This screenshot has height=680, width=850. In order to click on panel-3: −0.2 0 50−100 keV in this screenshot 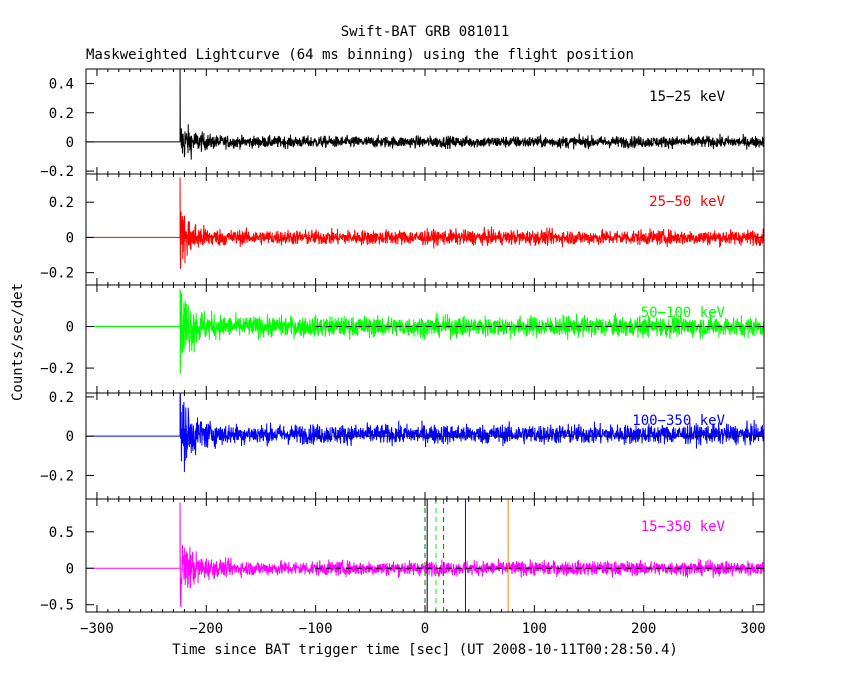, I will do `click(402, 339)`.